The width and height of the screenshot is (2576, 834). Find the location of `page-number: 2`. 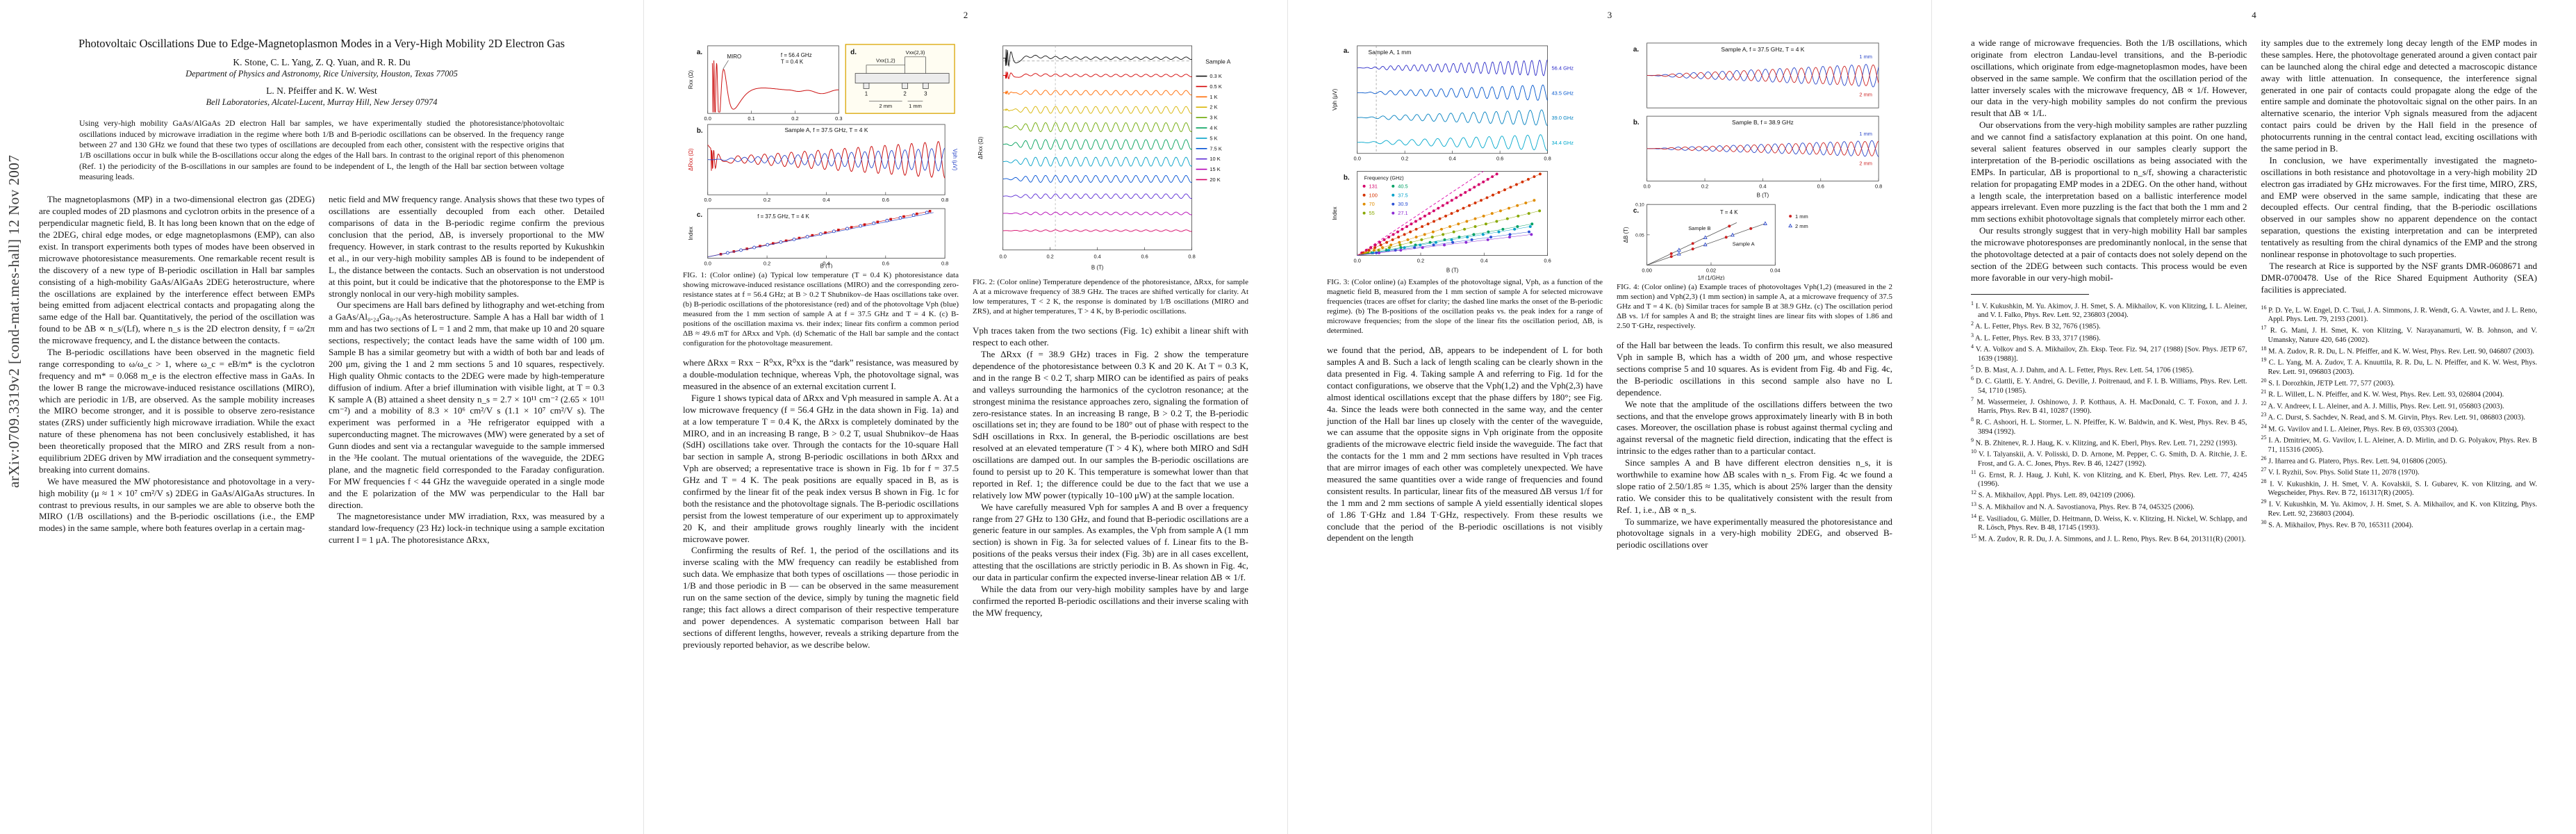

page-number: 2 is located at coordinates (966, 15).